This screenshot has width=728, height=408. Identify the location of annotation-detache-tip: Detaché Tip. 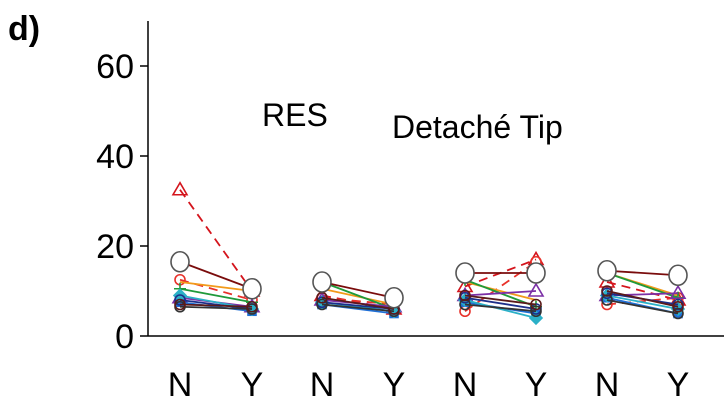
(477, 127).